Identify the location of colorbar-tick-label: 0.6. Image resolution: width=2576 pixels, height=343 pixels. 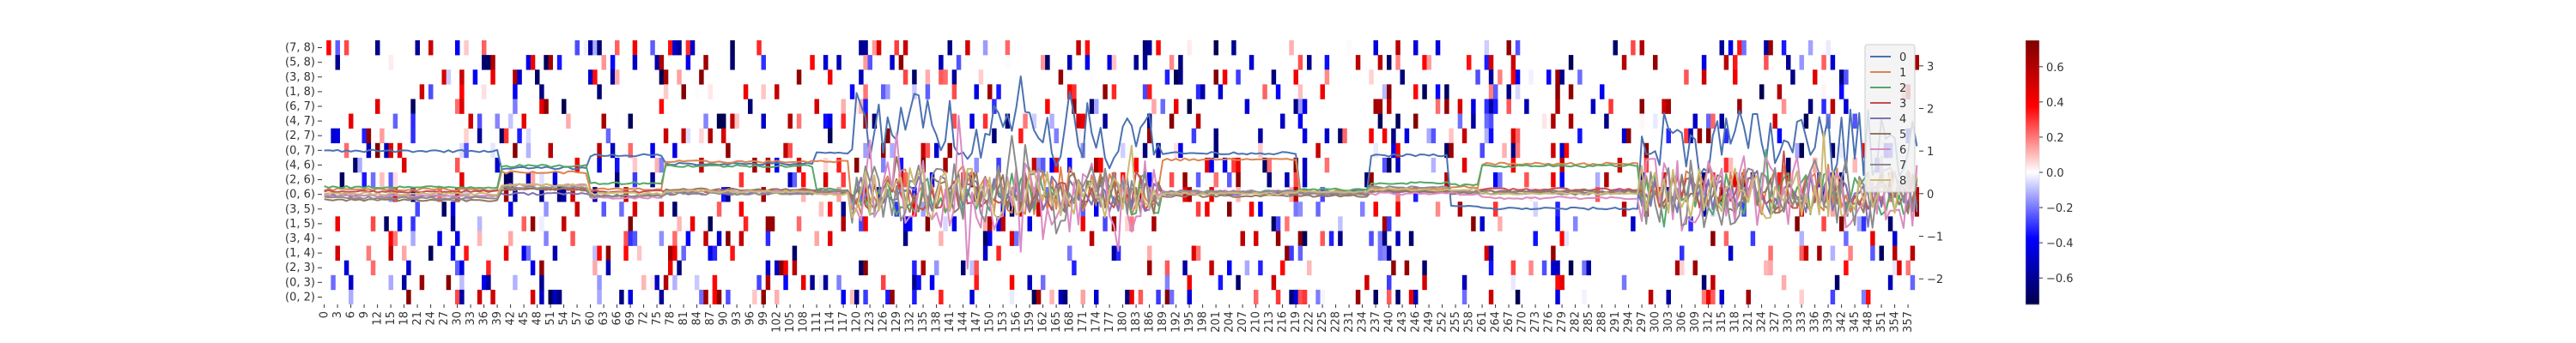
(2055, 69).